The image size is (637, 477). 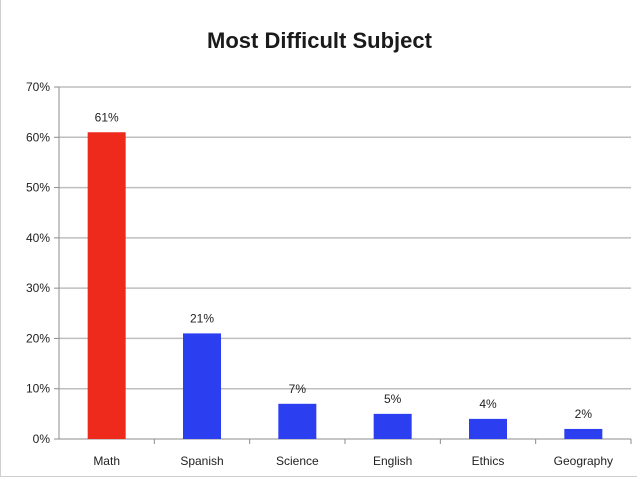 What do you see at coordinates (42, 439) in the screenshot?
I see `y-tick-label: 0%` at bounding box center [42, 439].